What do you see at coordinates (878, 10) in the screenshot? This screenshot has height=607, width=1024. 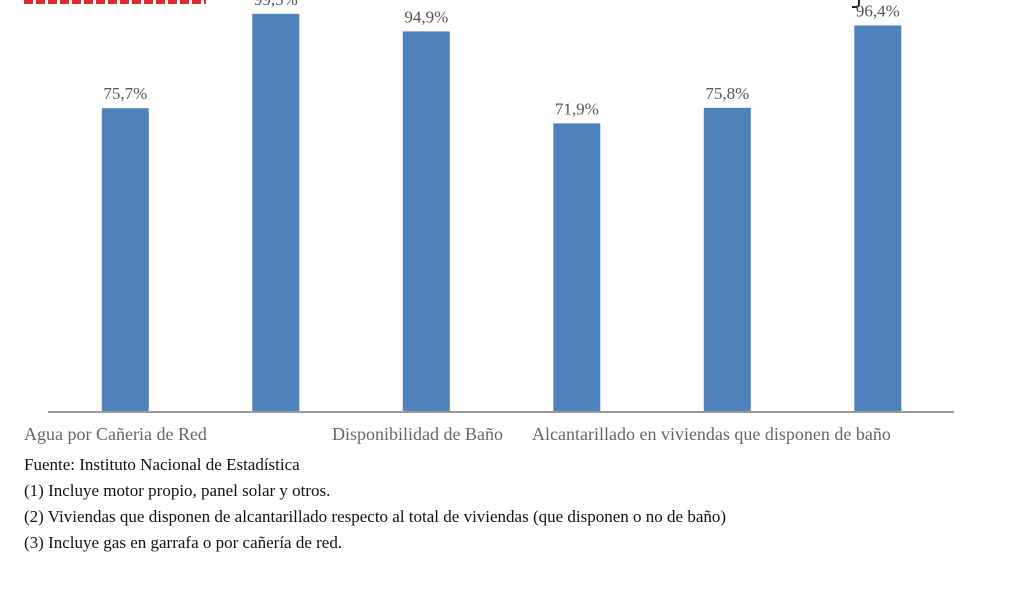 I see `bar-value-label-6: 96,4%` at bounding box center [878, 10].